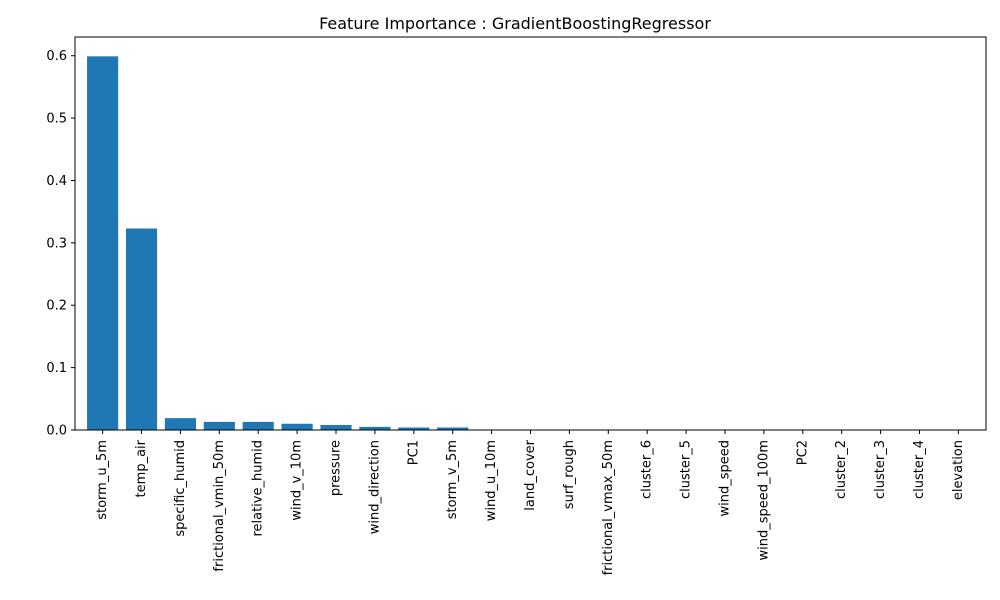  What do you see at coordinates (180, 488) in the screenshot?
I see `x-tick-label: specific_humid` at bounding box center [180, 488].